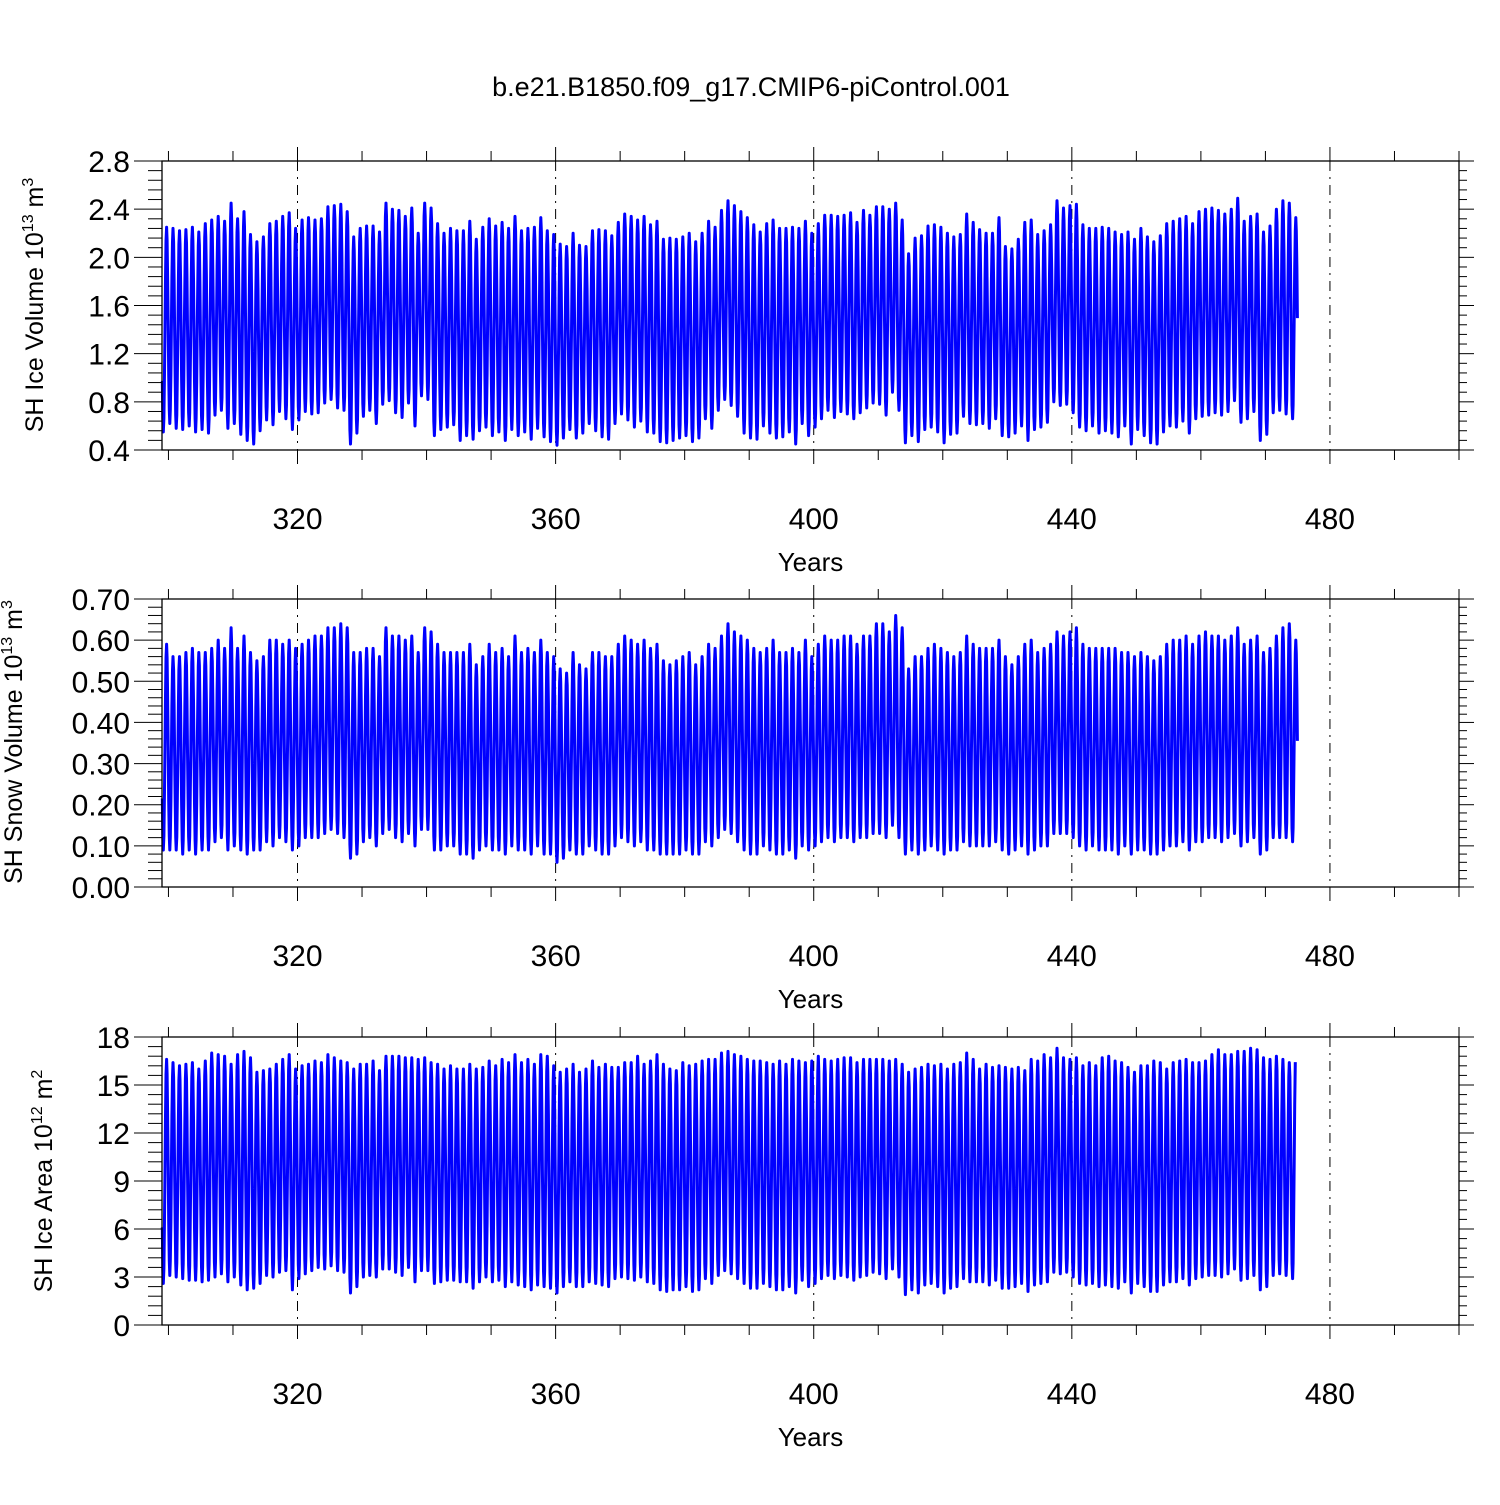  What do you see at coordinates (101, 682) in the screenshot?
I see `y-tick-label: 0.50` at bounding box center [101, 682].